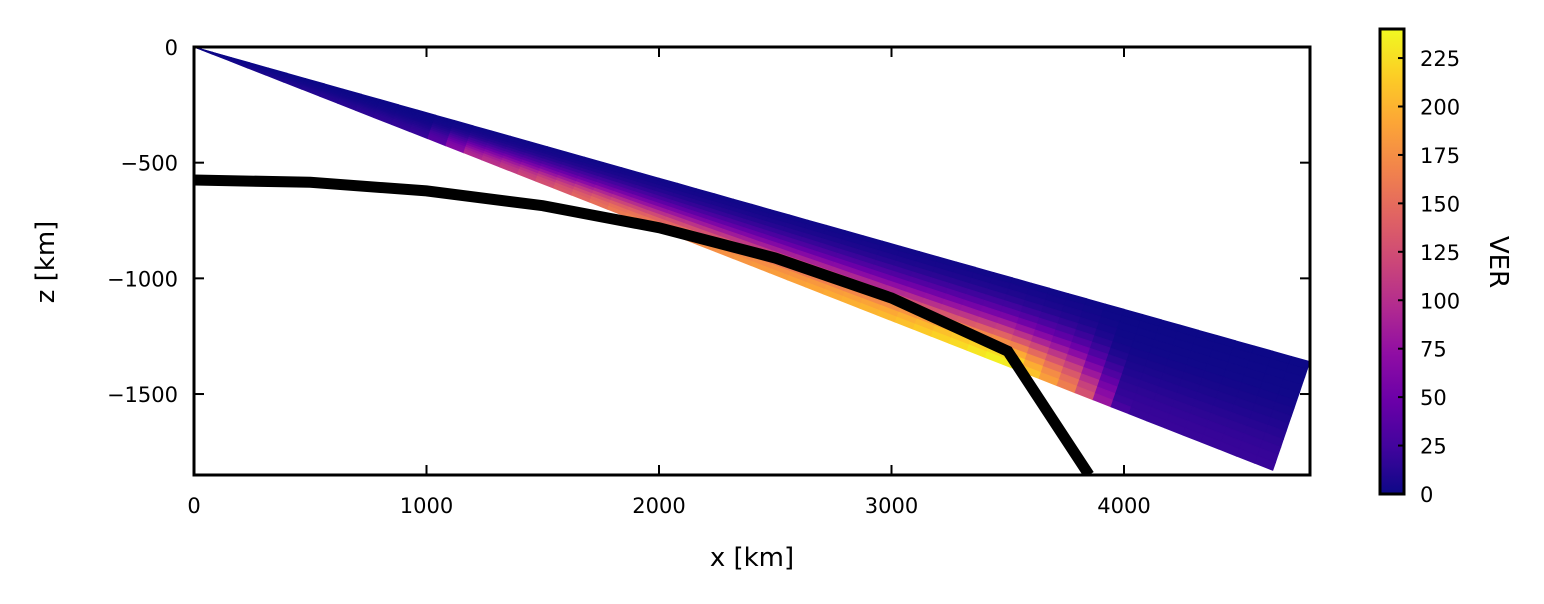  What do you see at coordinates (193, 506) in the screenshot?
I see `x-tick-label: 0` at bounding box center [193, 506].